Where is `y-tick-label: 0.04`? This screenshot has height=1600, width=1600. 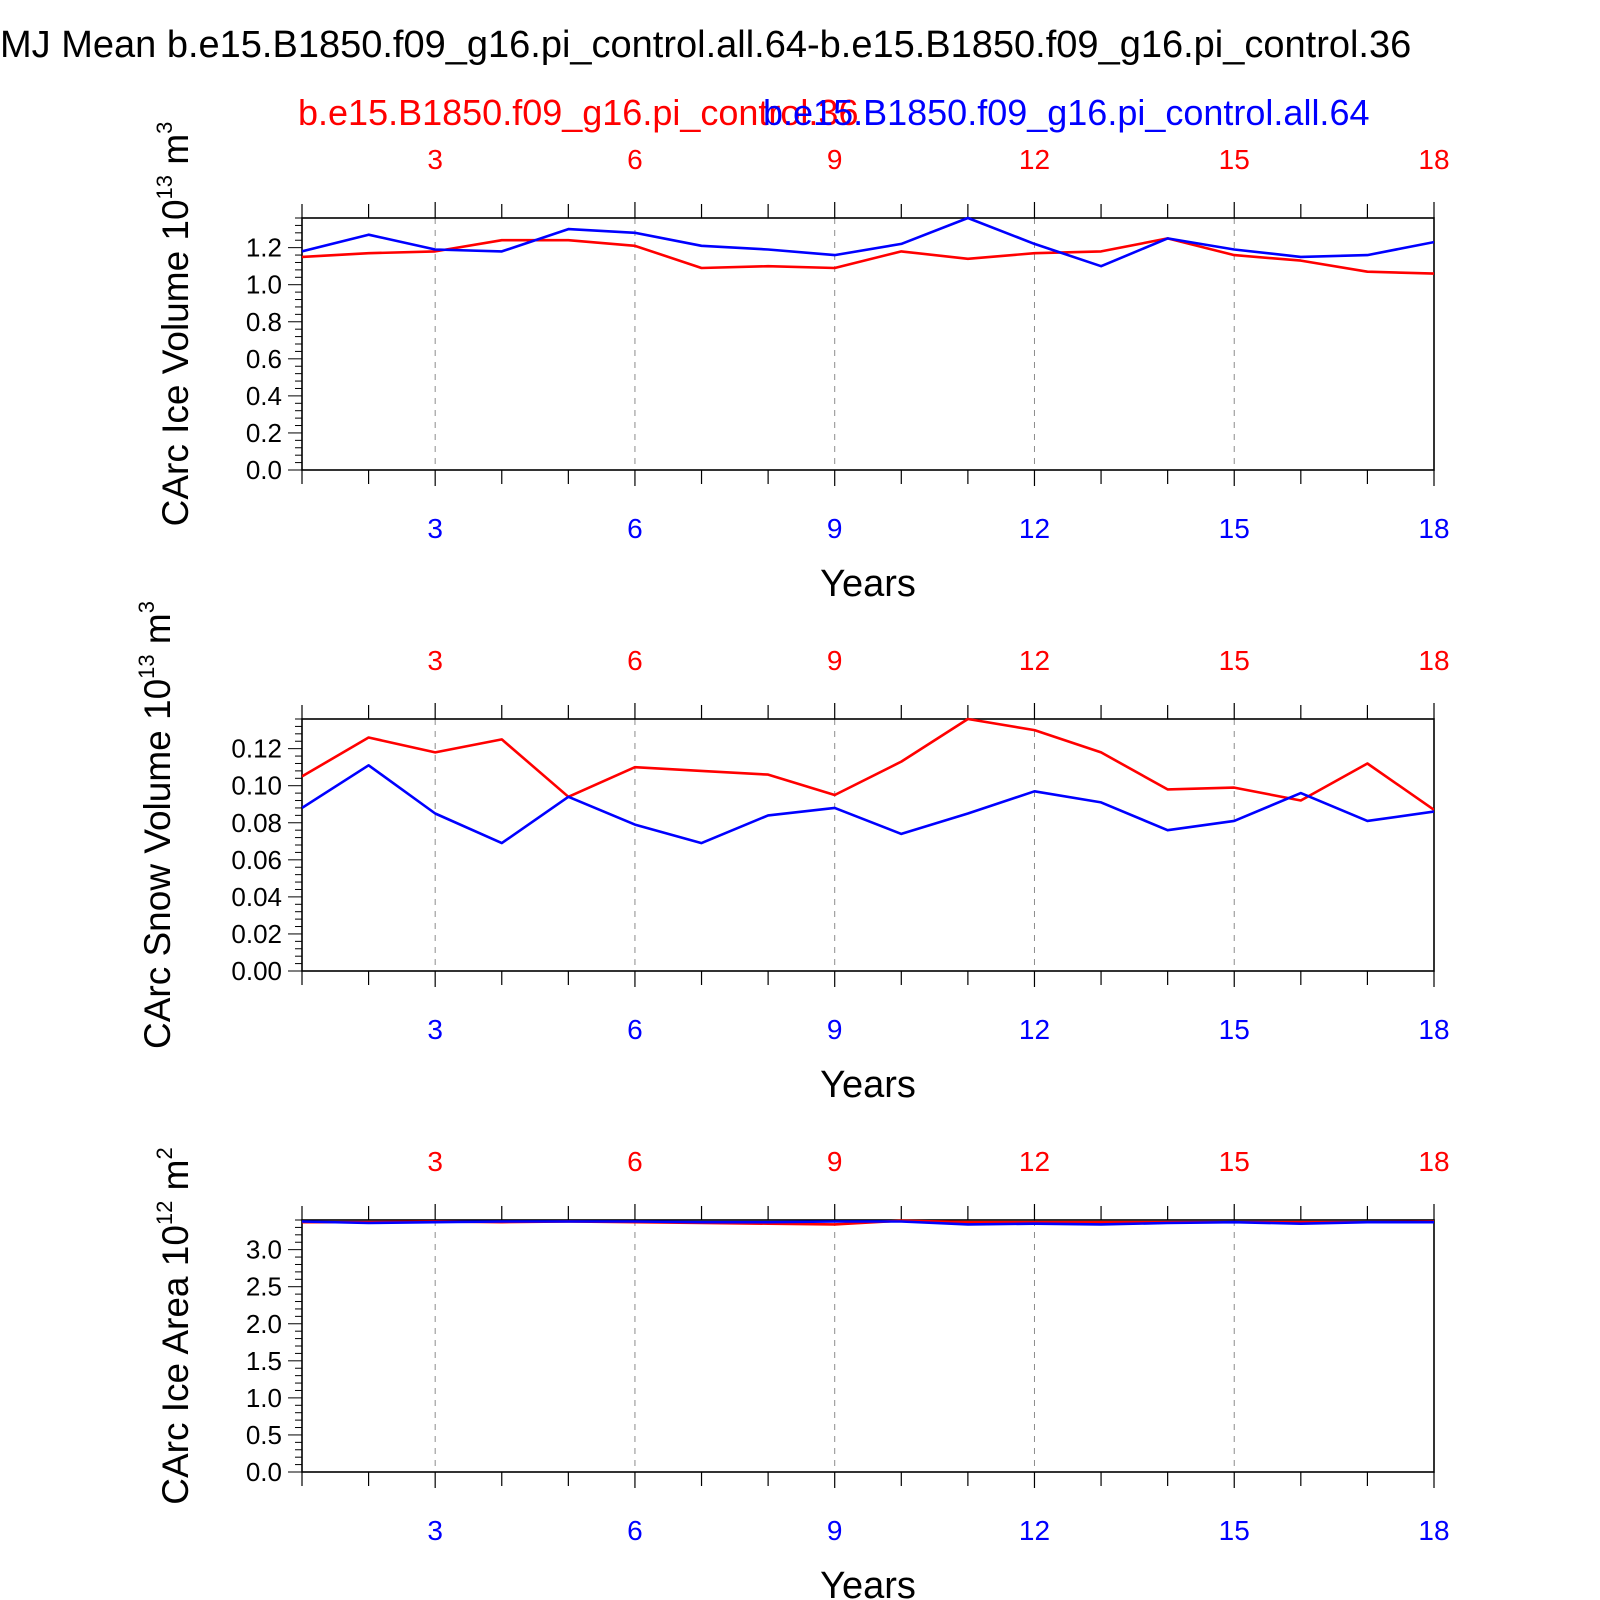 y-tick-label: 0.04 is located at coordinates (256, 897).